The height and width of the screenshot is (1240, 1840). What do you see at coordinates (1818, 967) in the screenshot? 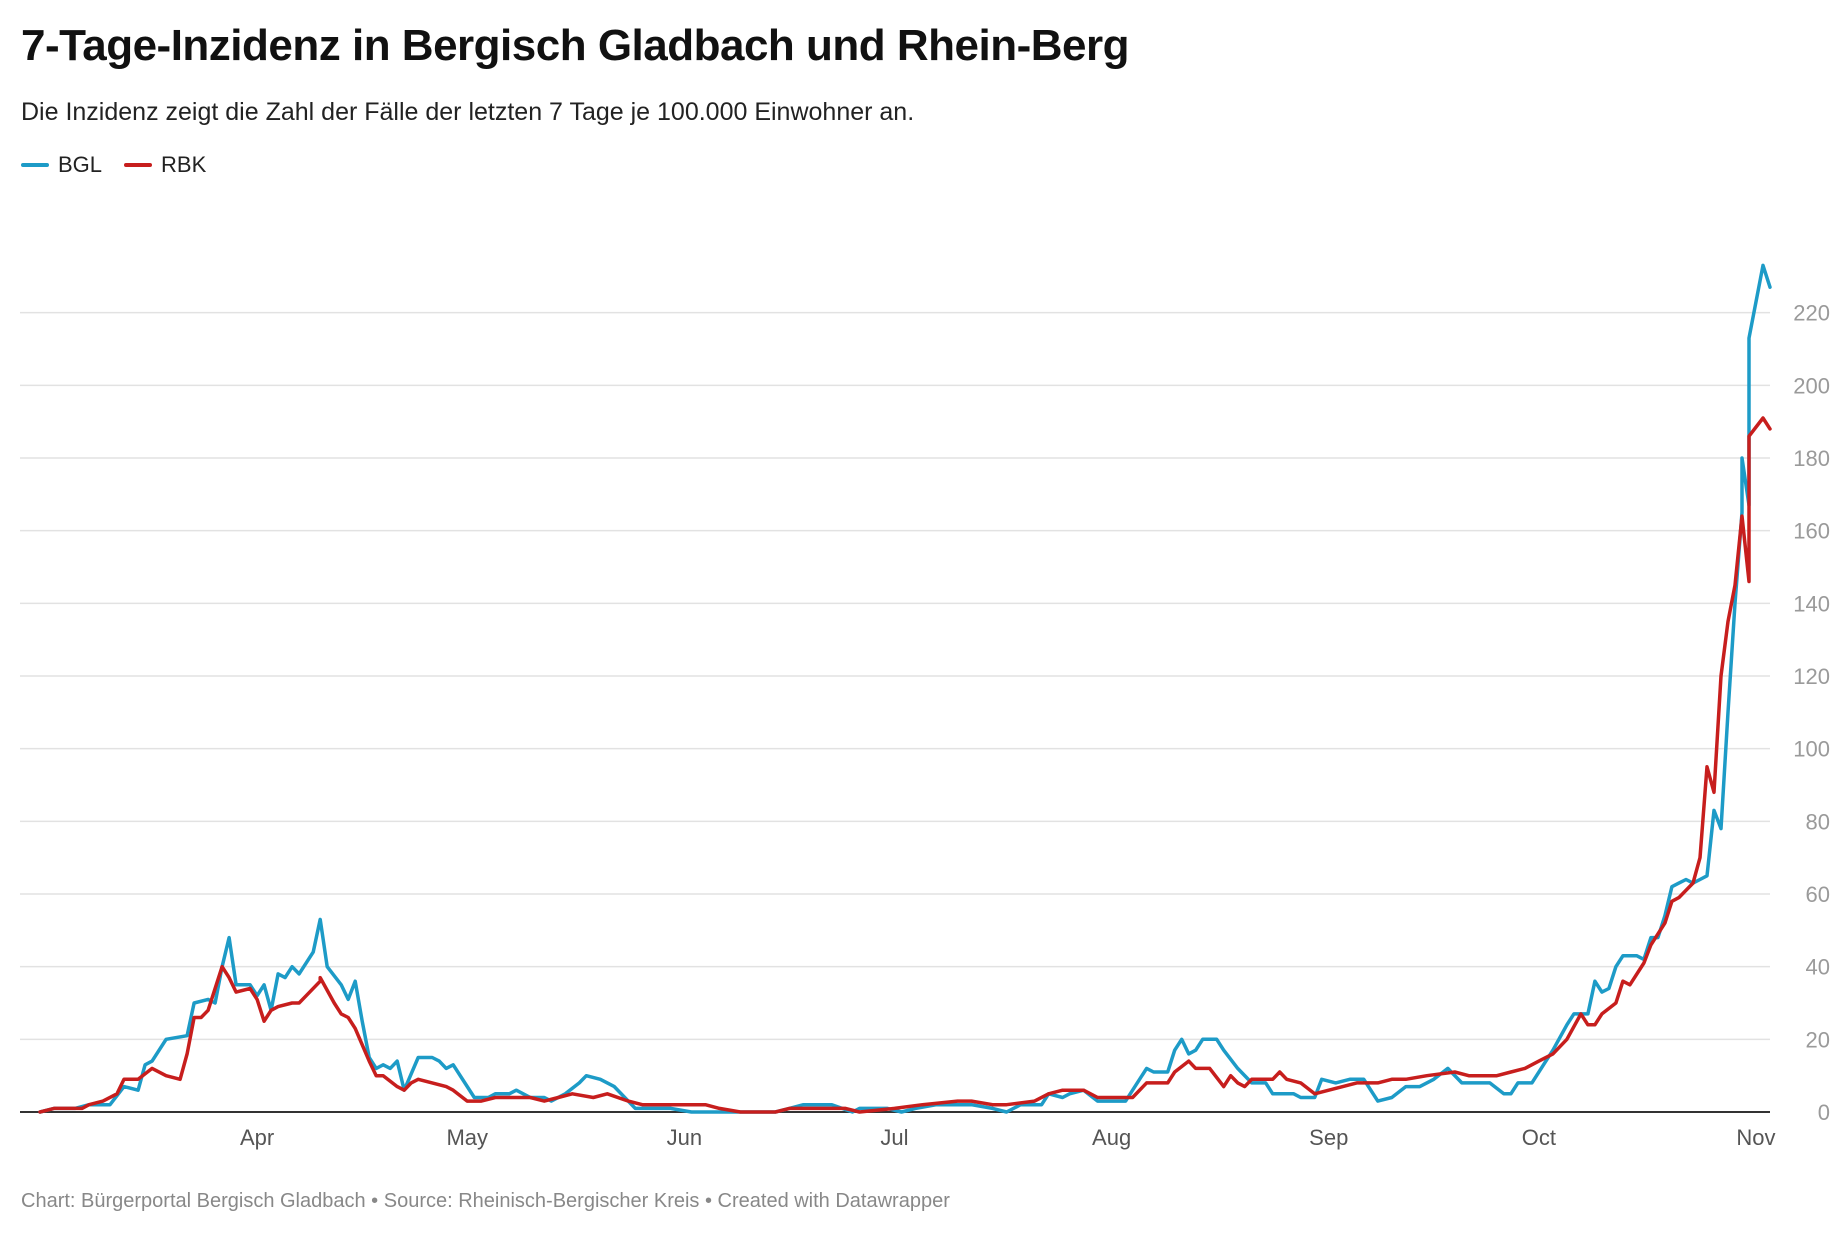
I see `y-tick-label-40: 40` at bounding box center [1818, 967].